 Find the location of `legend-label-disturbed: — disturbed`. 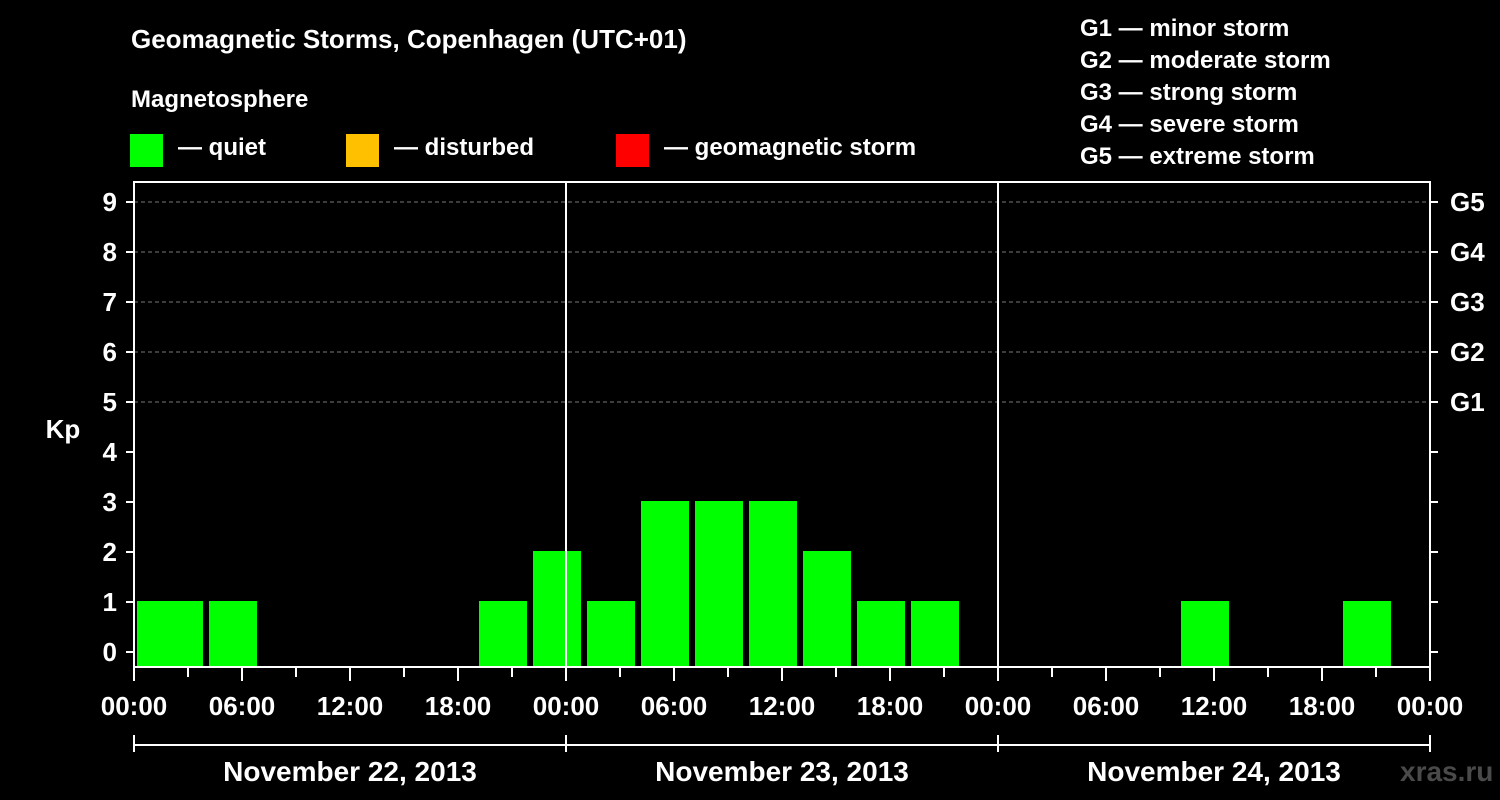

legend-label-disturbed: — disturbed is located at coordinates (464, 147).